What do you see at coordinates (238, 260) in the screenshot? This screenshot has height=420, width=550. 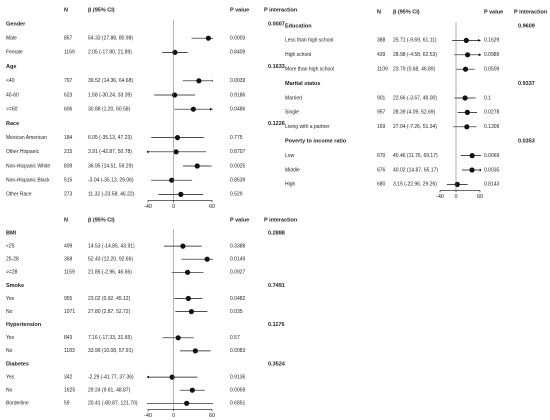 I see `p-value: 0.0149` at bounding box center [238, 260].